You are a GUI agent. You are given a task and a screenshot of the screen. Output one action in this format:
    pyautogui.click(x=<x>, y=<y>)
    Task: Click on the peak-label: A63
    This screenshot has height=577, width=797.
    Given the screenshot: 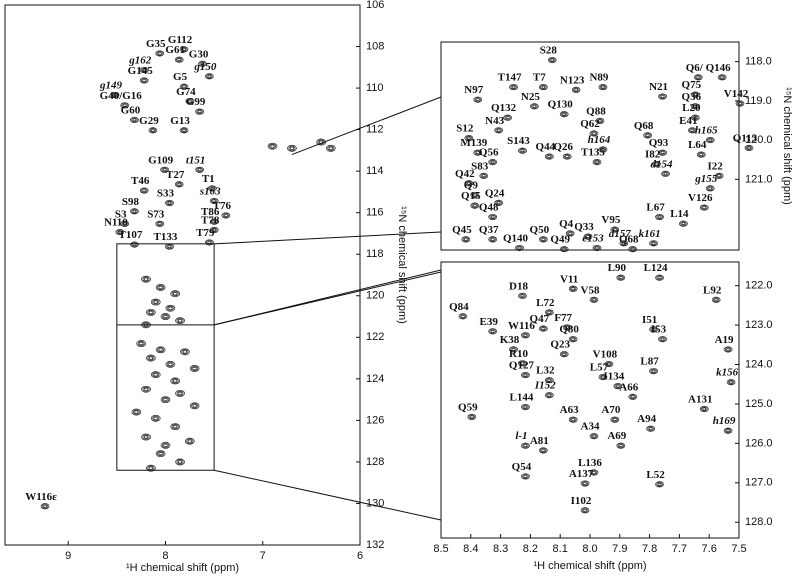 What is the action you would take?
    pyautogui.click(x=569, y=410)
    